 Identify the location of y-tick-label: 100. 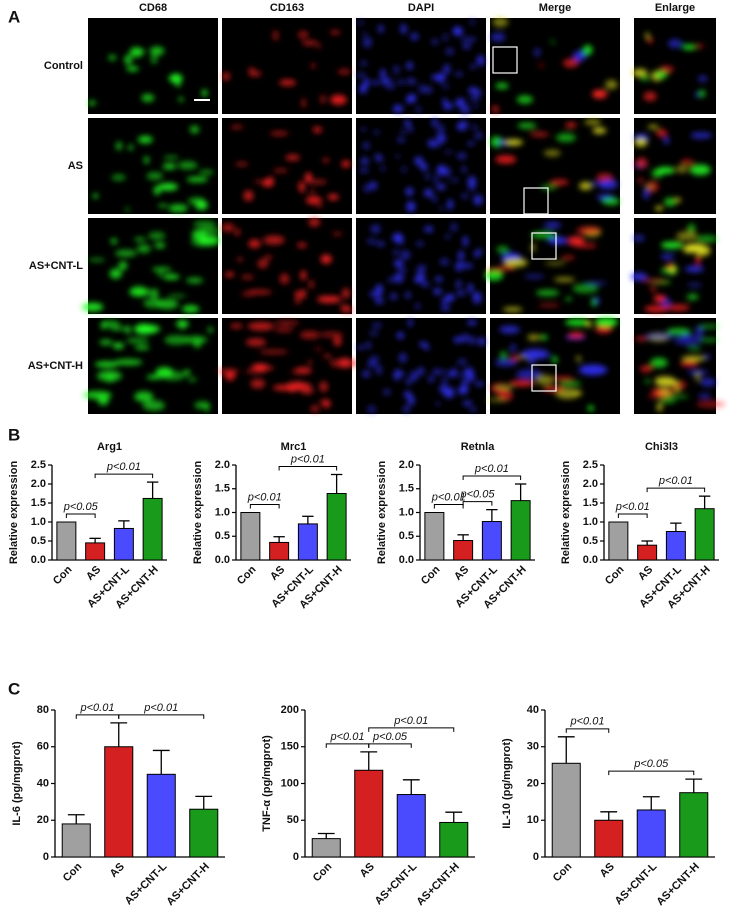
(290, 783).